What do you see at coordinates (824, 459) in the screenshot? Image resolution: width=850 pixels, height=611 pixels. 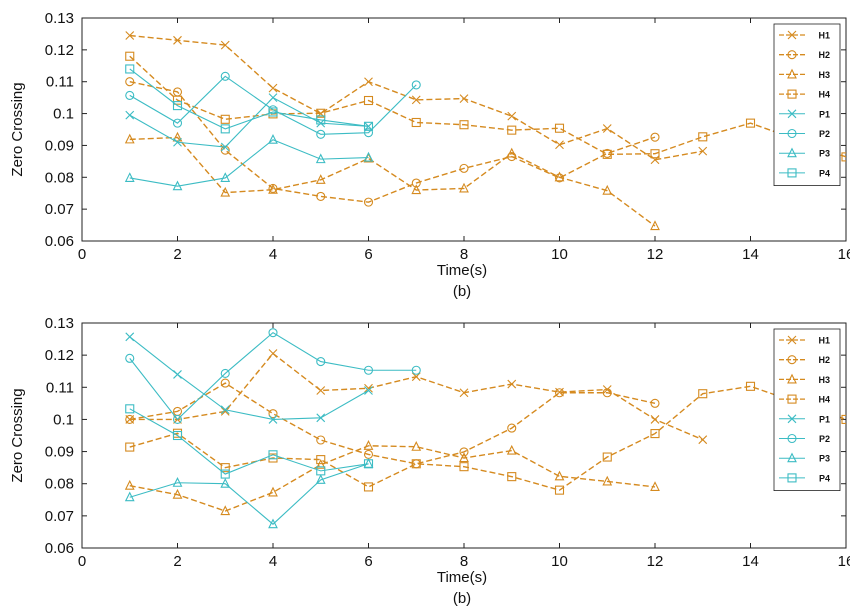 I see `legend-label: P3` at bounding box center [824, 459].